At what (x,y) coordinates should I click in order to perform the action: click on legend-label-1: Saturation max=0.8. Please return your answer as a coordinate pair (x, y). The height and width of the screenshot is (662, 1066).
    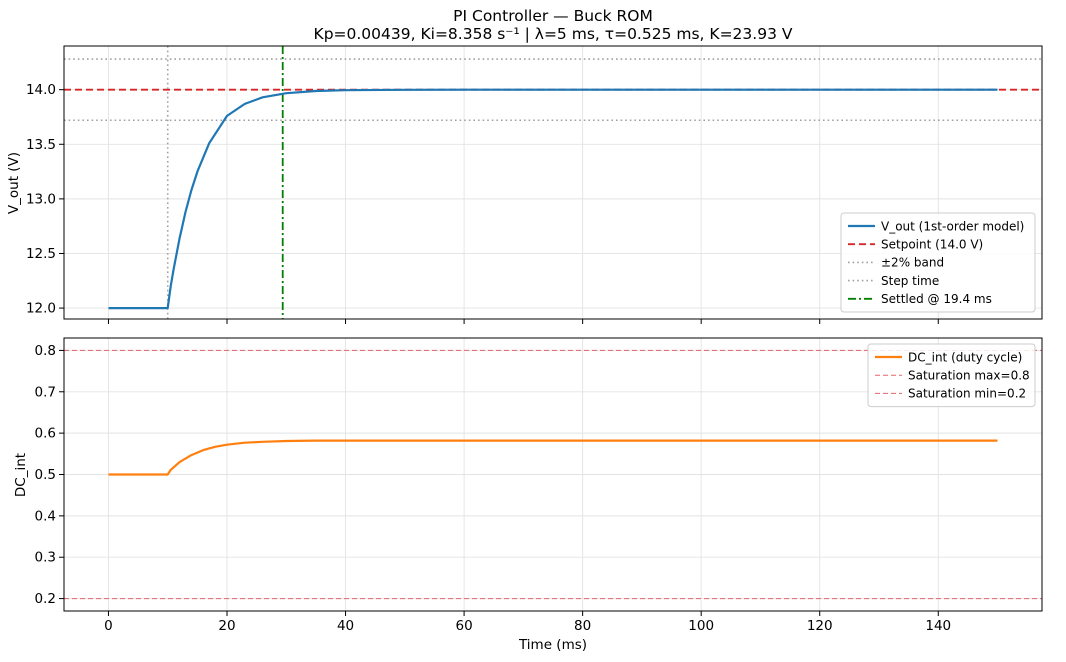
    Looking at the image, I should click on (969, 376).